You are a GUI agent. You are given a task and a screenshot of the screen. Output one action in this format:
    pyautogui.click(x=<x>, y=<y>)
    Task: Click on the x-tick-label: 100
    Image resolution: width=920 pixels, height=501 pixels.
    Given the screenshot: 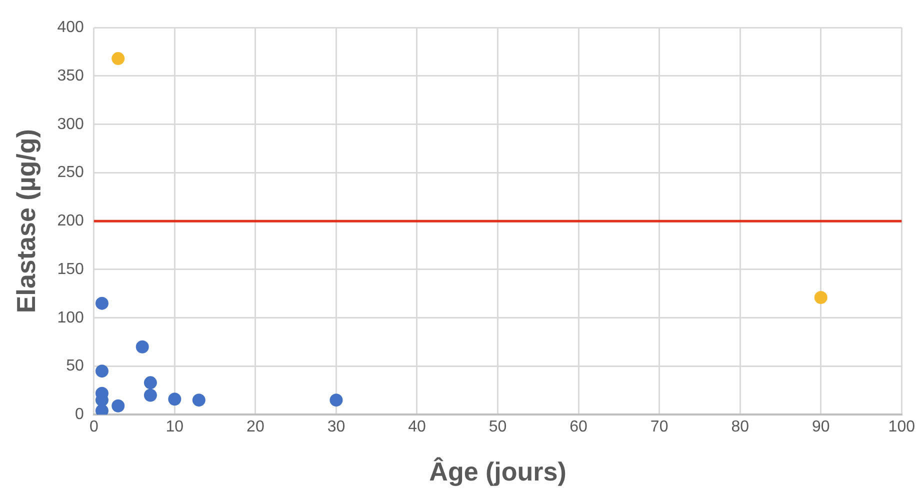 What is the action you would take?
    pyautogui.click(x=902, y=427)
    